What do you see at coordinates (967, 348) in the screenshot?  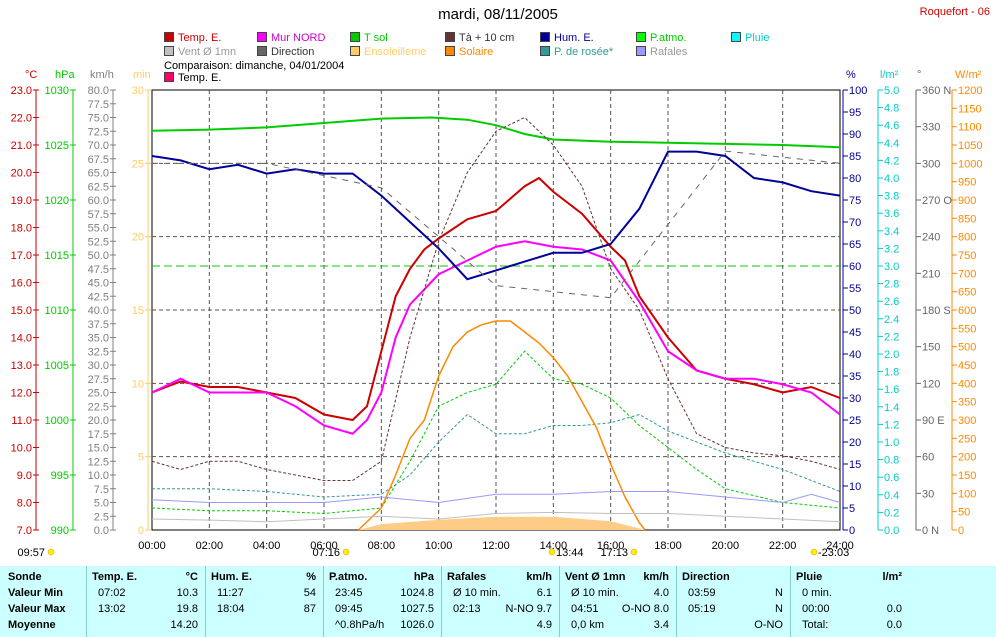 I see `y-tick-label-solar_wm2: 500` at bounding box center [967, 348].